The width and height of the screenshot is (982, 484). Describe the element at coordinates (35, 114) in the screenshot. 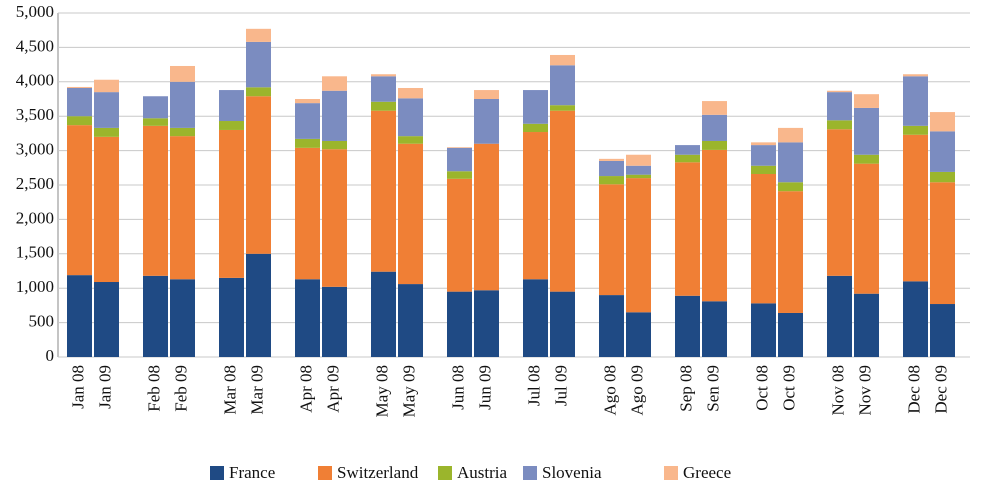

I see `y-tick-label: 3,500` at that location.